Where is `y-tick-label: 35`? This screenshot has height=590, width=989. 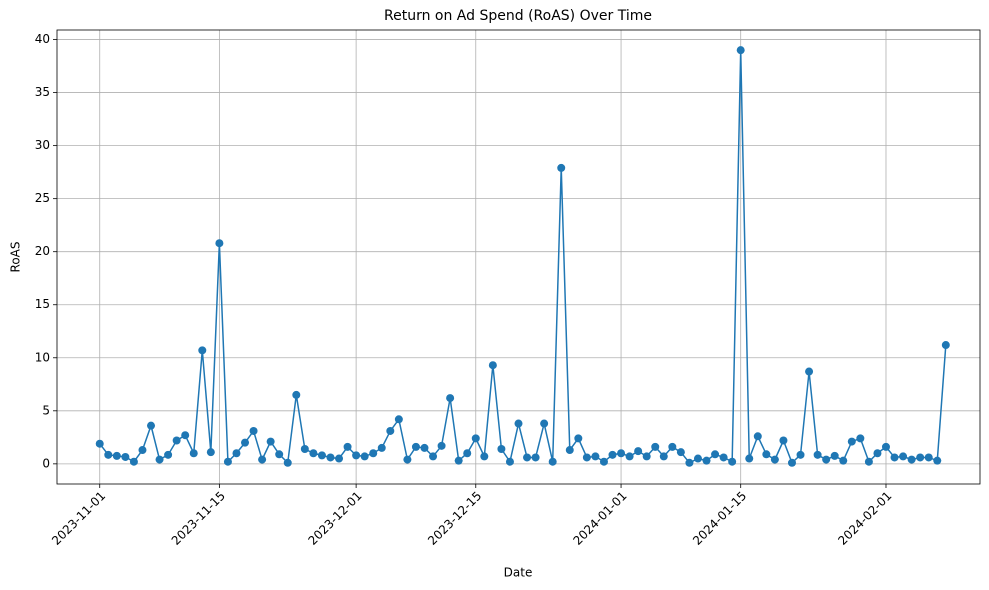
y-tick-label: 35 is located at coordinates (42, 92).